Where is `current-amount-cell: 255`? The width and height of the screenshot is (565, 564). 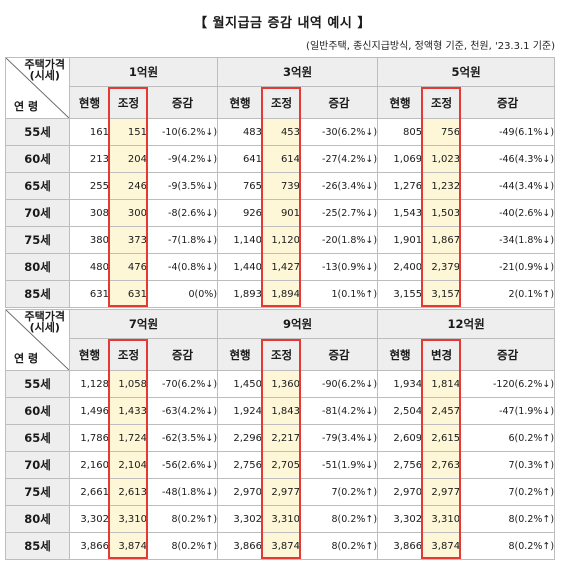 current-amount-cell: 255 is located at coordinates (89, 186).